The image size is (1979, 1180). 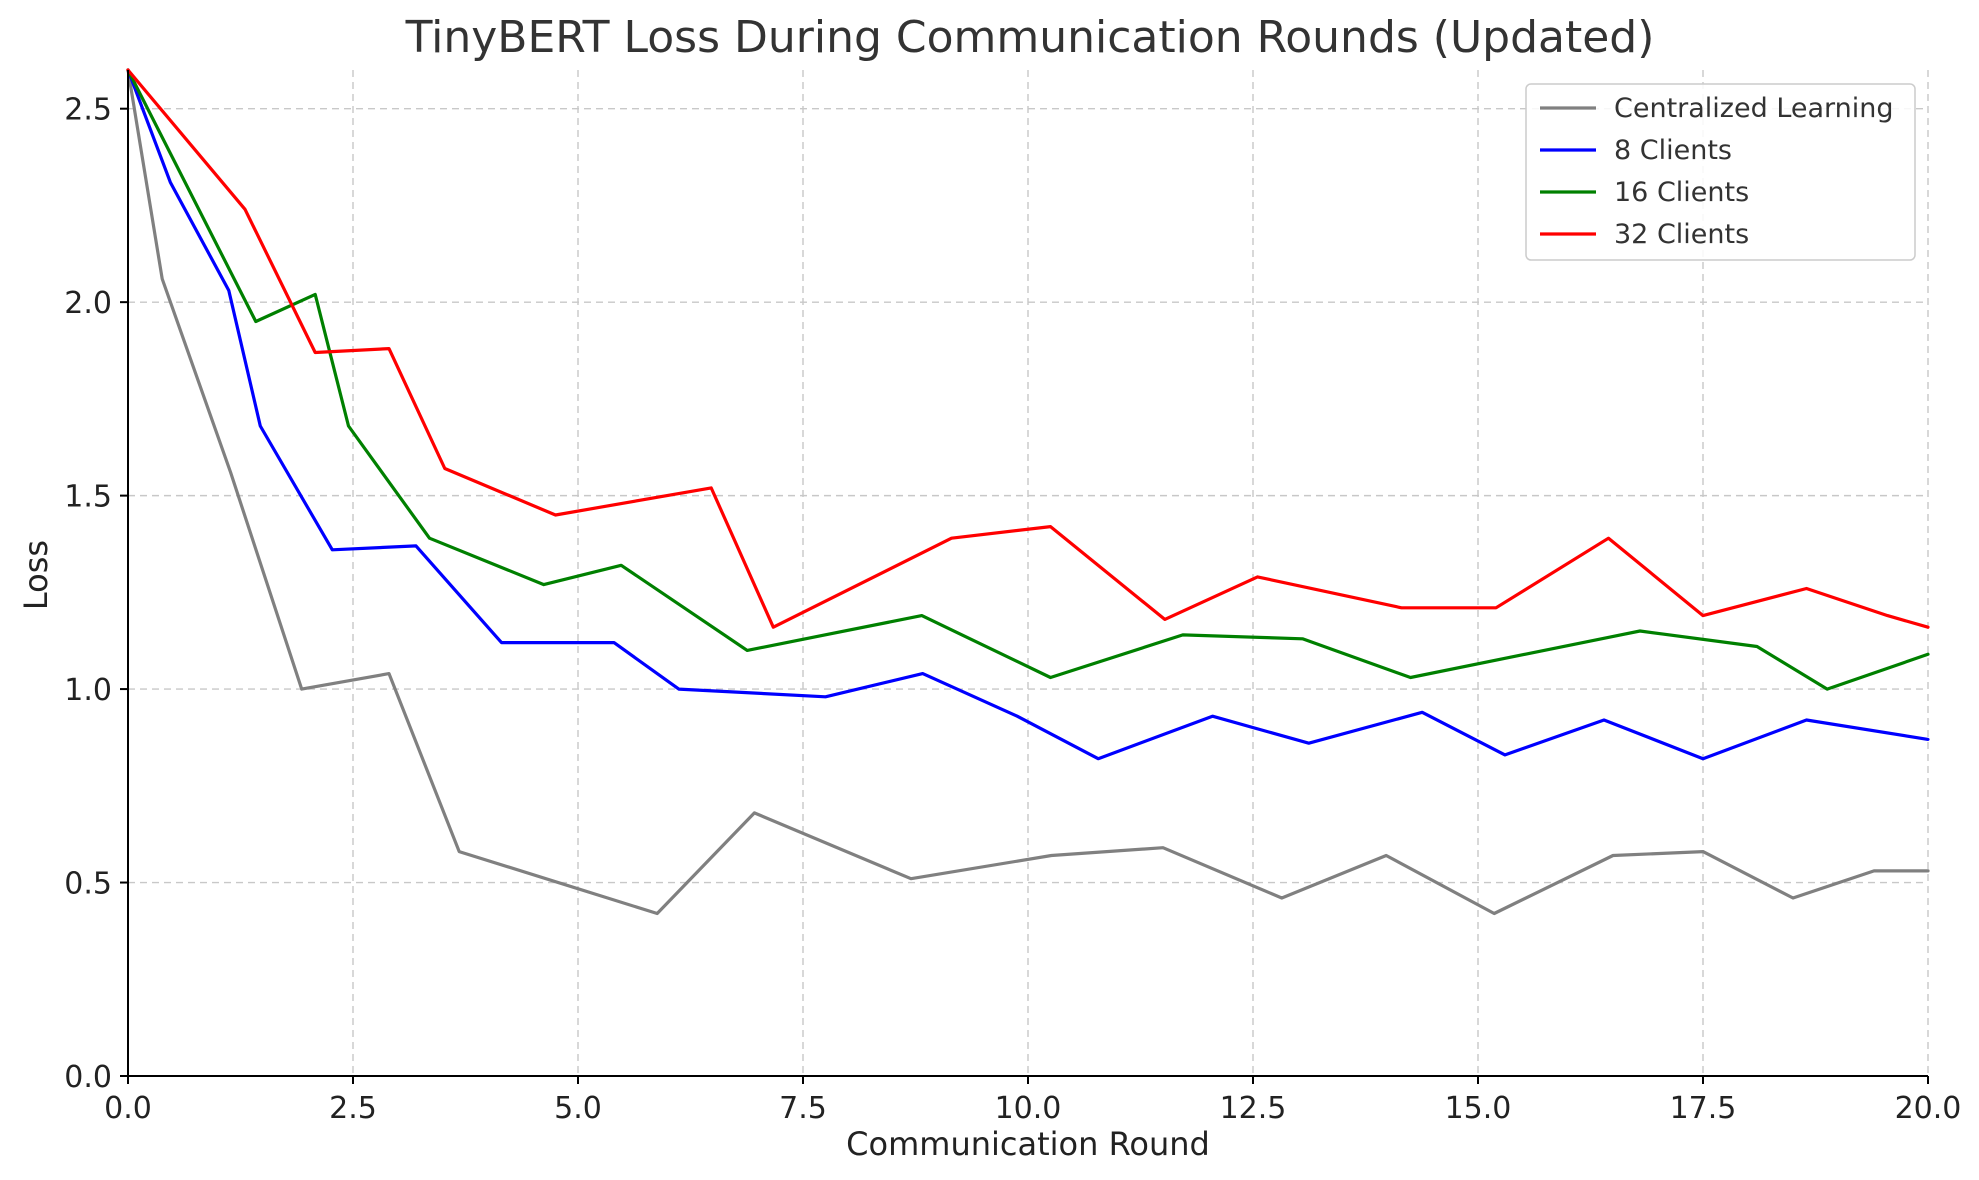 What do you see at coordinates (1703, 1108) in the screenshot?
I see `x-tick-label: 17.5` at bounding box center [1703, 1108].